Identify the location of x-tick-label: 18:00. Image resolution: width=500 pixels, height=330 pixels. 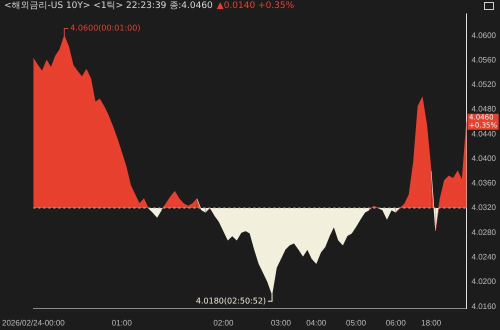
(431, 323).